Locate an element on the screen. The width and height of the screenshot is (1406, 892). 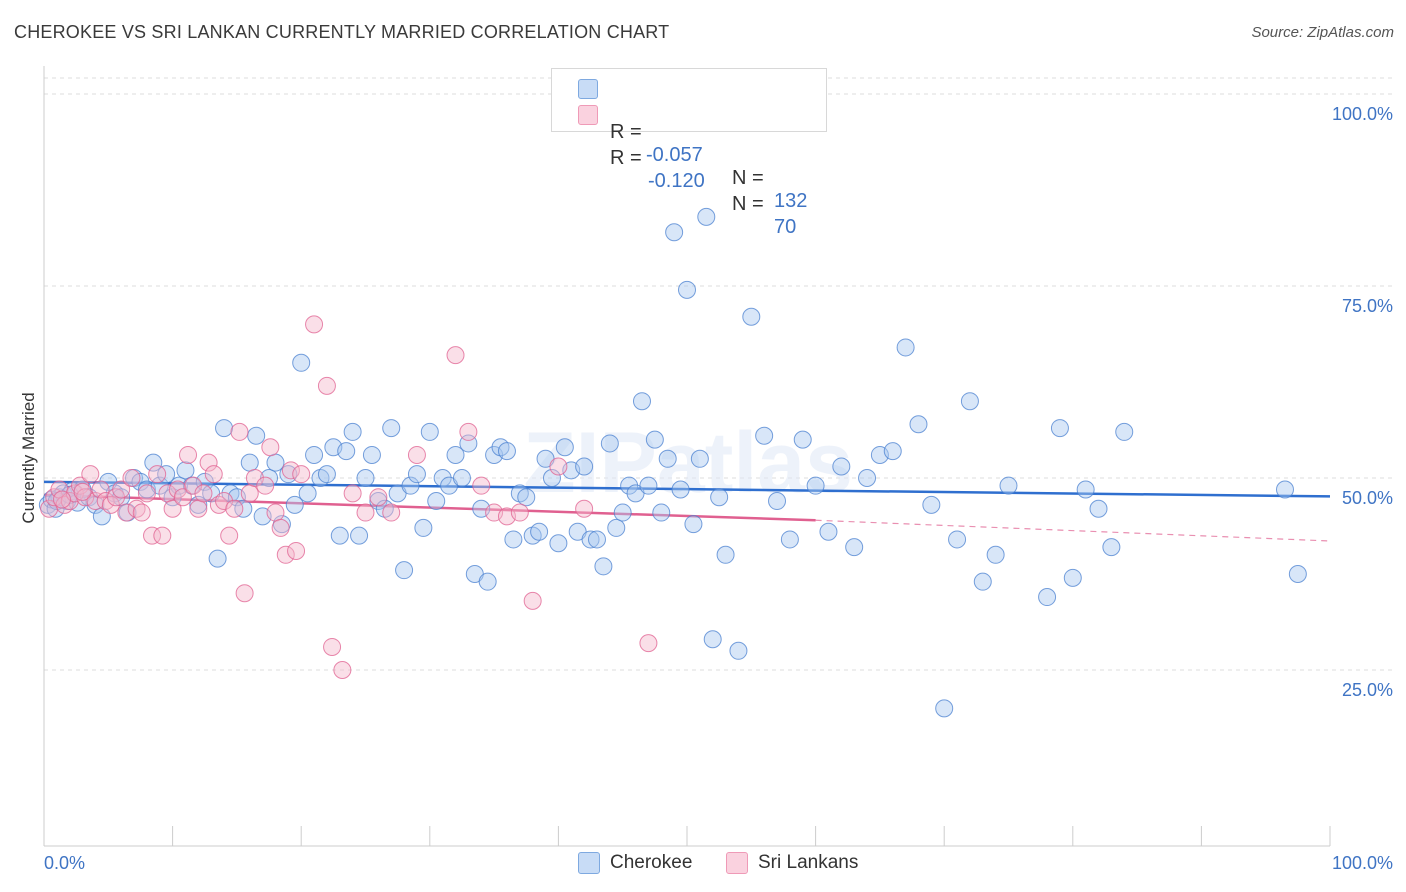
source-label: Source: ZipAtlas.com is located at coordinates (1322, 32).